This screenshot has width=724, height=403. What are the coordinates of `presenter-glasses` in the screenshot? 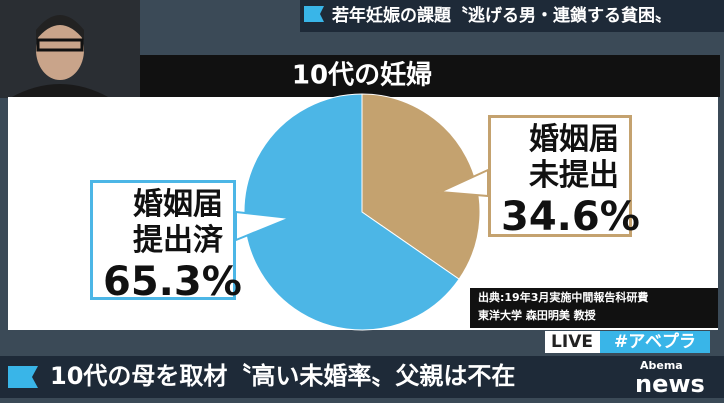 It's located at (60, 45).